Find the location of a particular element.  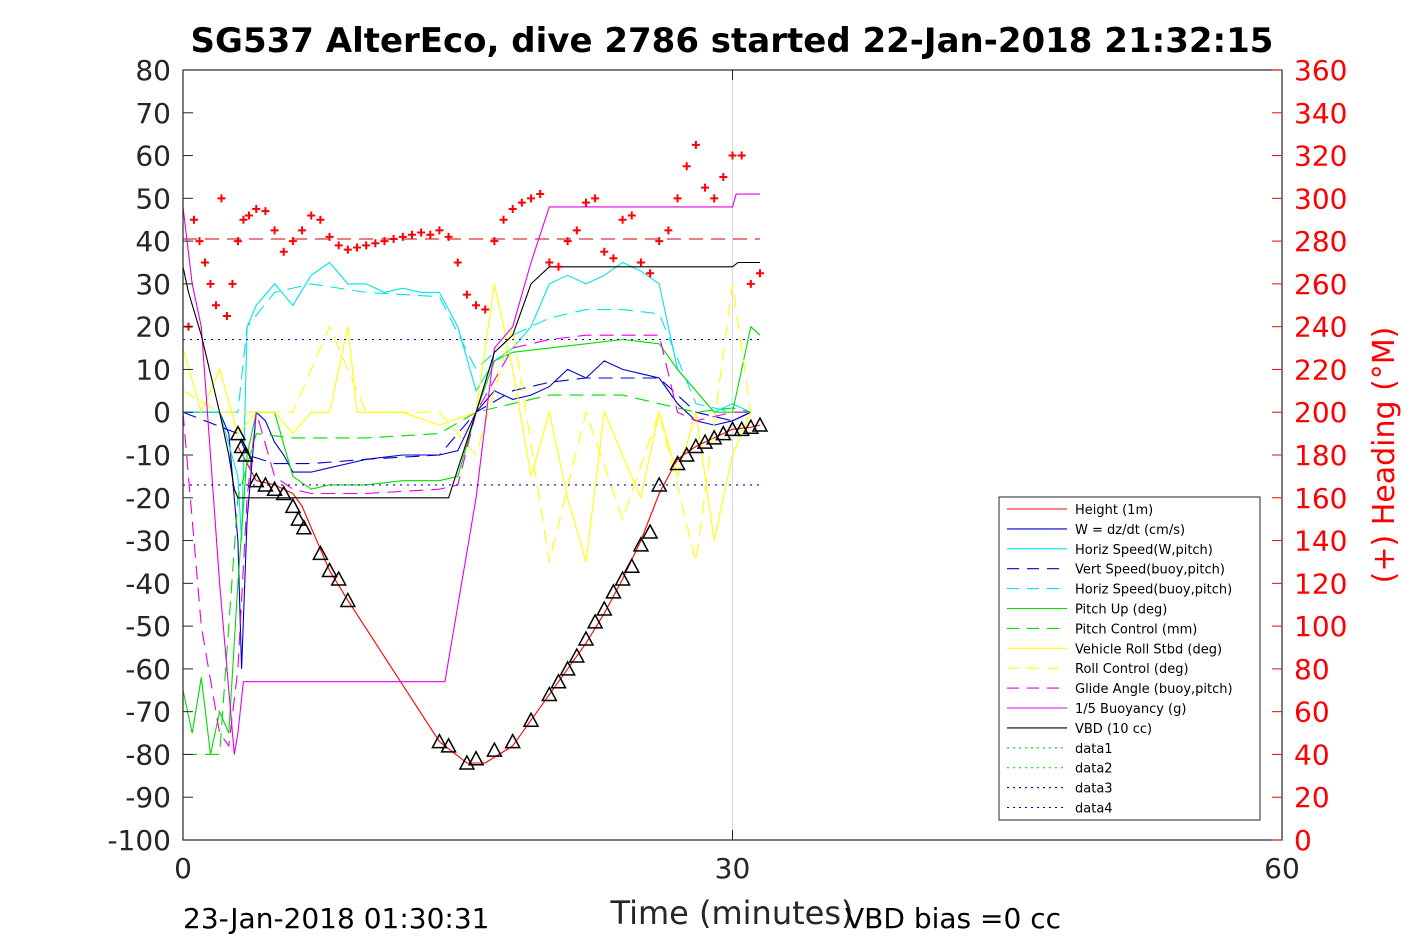

y-right-tick-label: 180 is located at coordinates (1320, 455).